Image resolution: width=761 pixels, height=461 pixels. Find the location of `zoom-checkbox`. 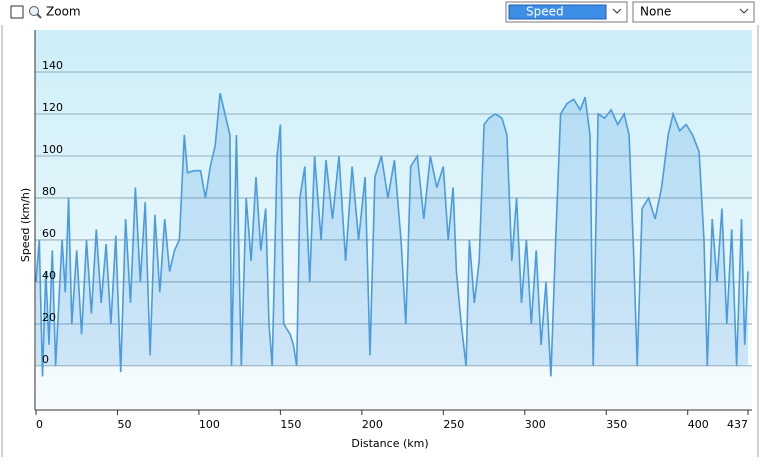

zoom-checkbox is located at coordinates (17, 12).